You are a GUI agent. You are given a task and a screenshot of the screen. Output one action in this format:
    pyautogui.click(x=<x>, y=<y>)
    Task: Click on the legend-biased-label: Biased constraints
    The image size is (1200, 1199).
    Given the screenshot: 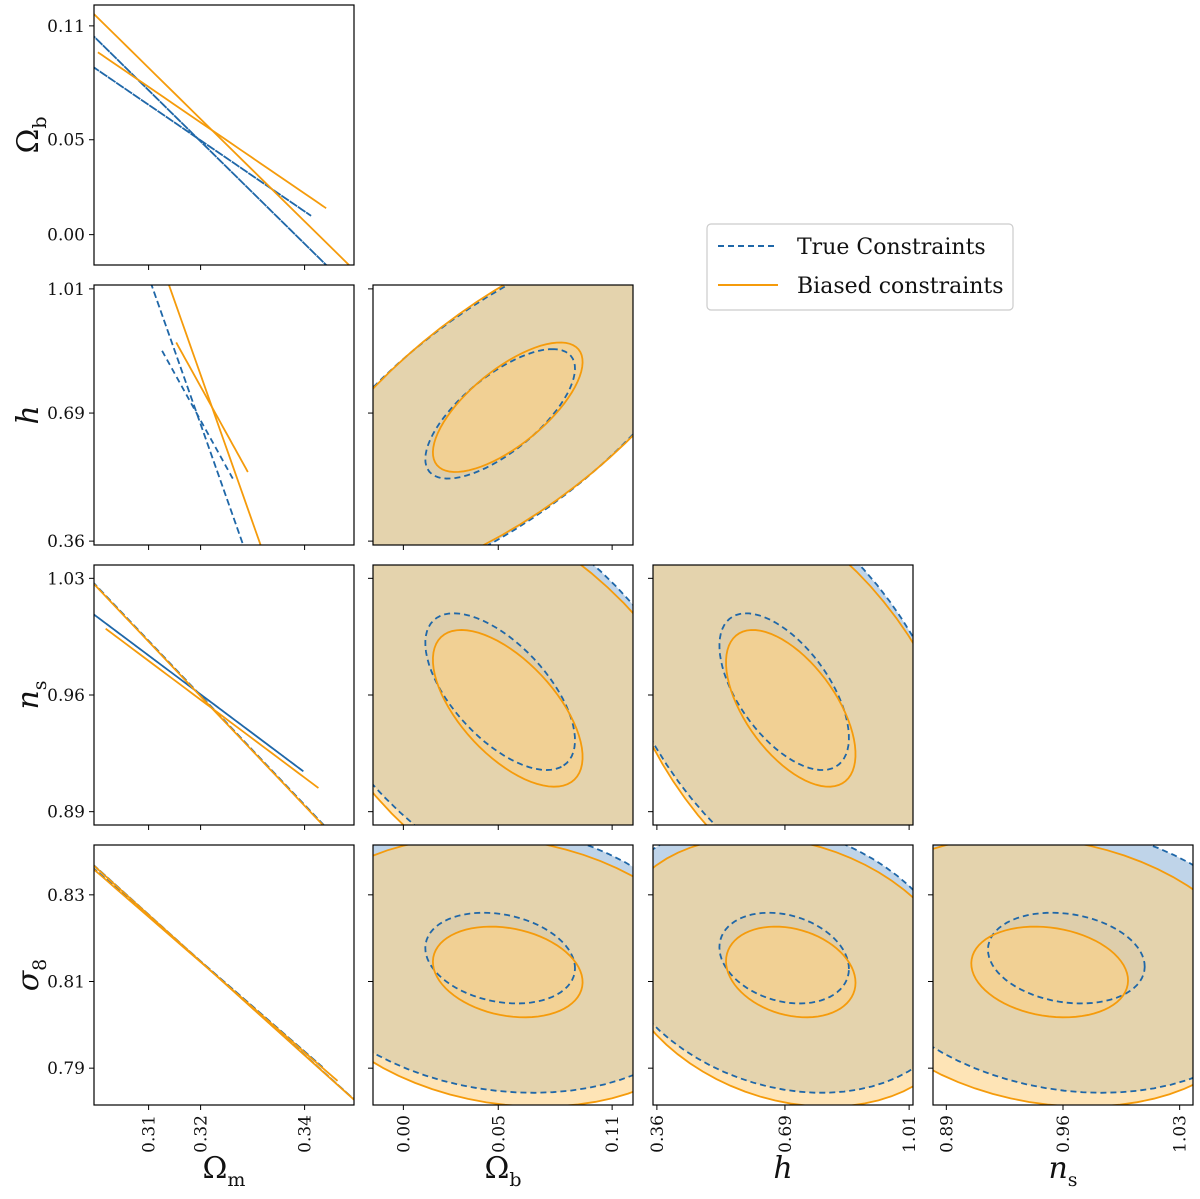 What is the action you would take?
    pyautogui.click(x=900, y=286)
    